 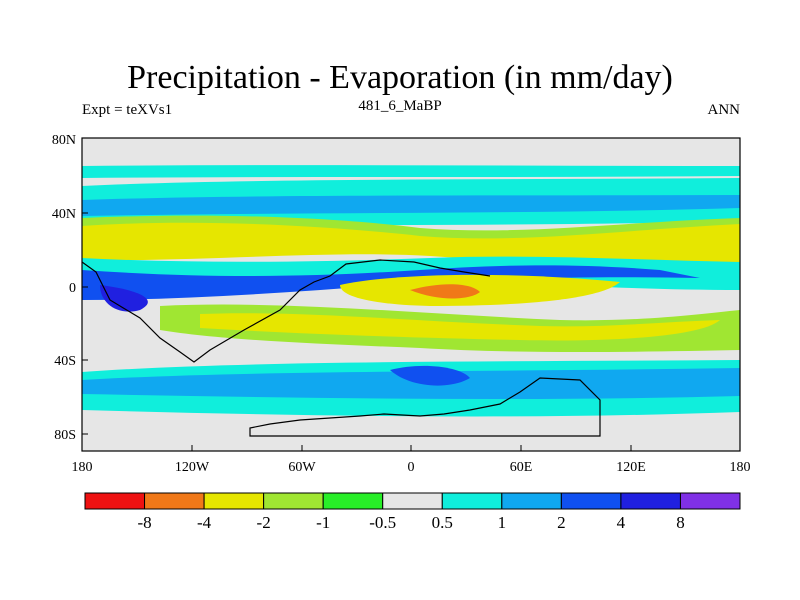 I want to click on period-label: 481_6_MaBP, so click(x=400, y=106).